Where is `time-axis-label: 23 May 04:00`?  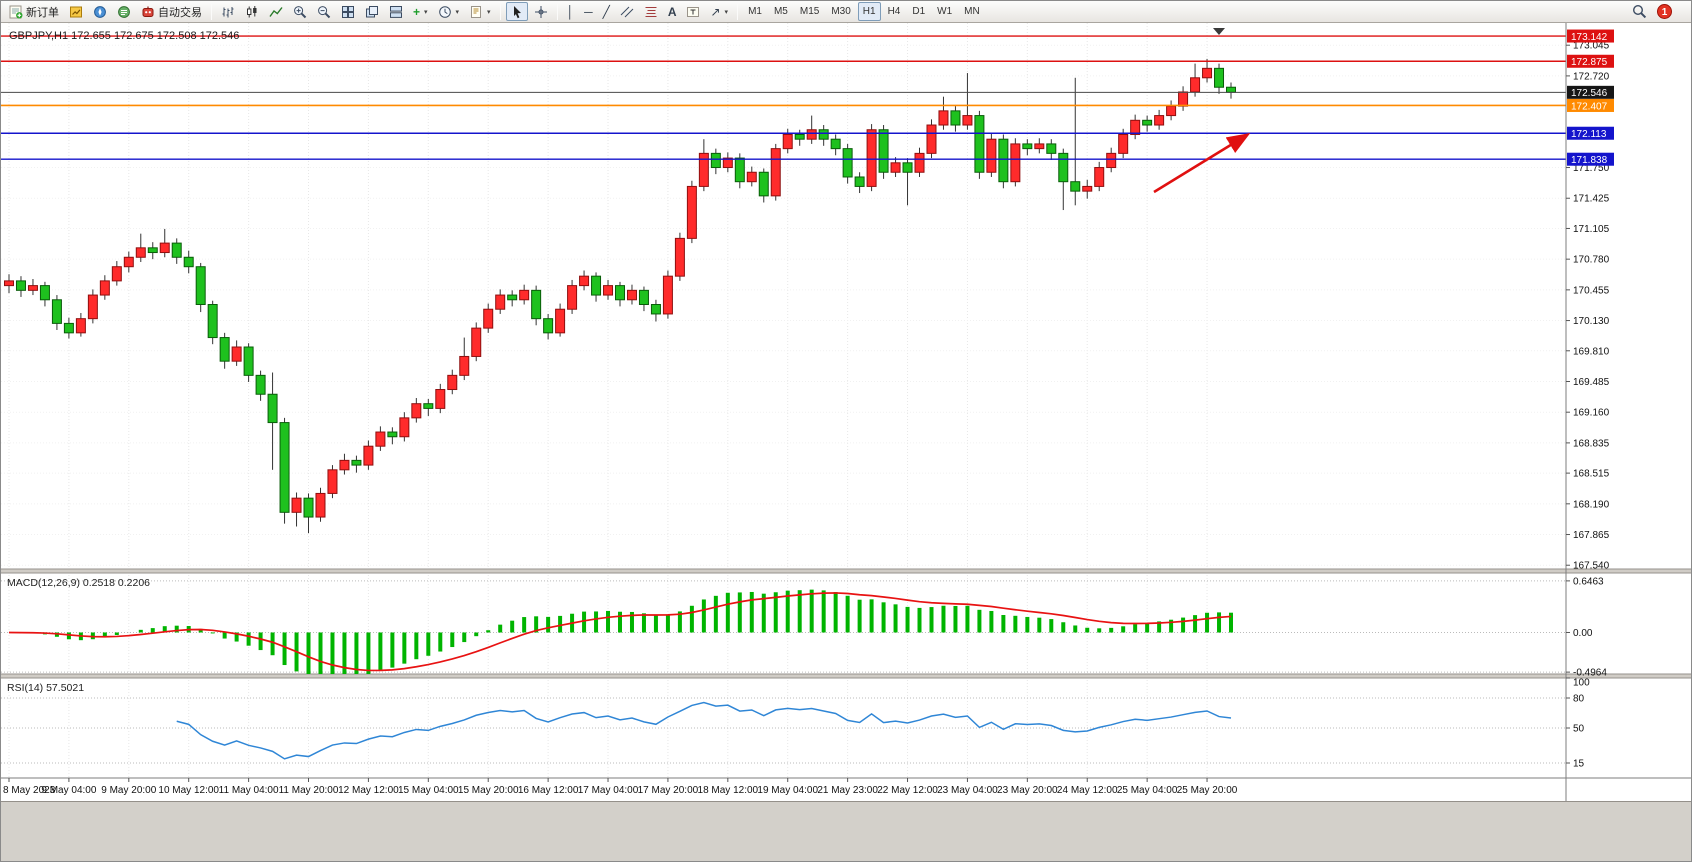 time-axis-label: 23 May 04:00 is located at coordinates (967, 790).